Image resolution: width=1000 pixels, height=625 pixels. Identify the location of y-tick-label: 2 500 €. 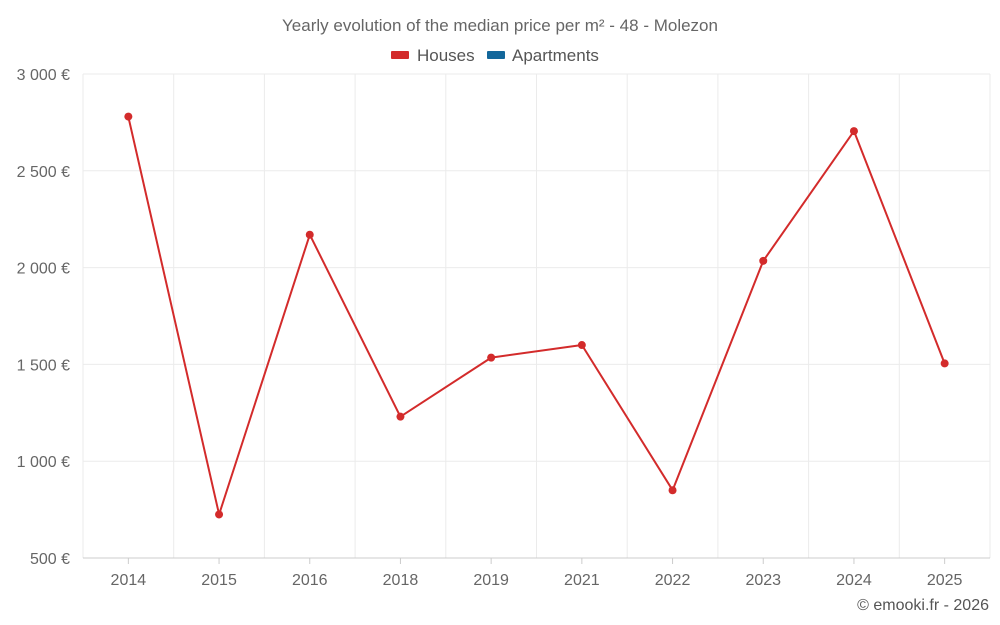
(43, 172).